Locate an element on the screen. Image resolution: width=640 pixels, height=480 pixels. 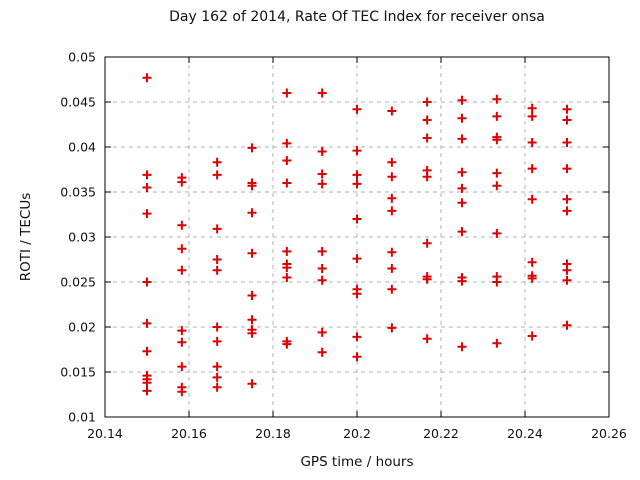
y-tick-label: 0.025 is located at coordinates (78, 282).